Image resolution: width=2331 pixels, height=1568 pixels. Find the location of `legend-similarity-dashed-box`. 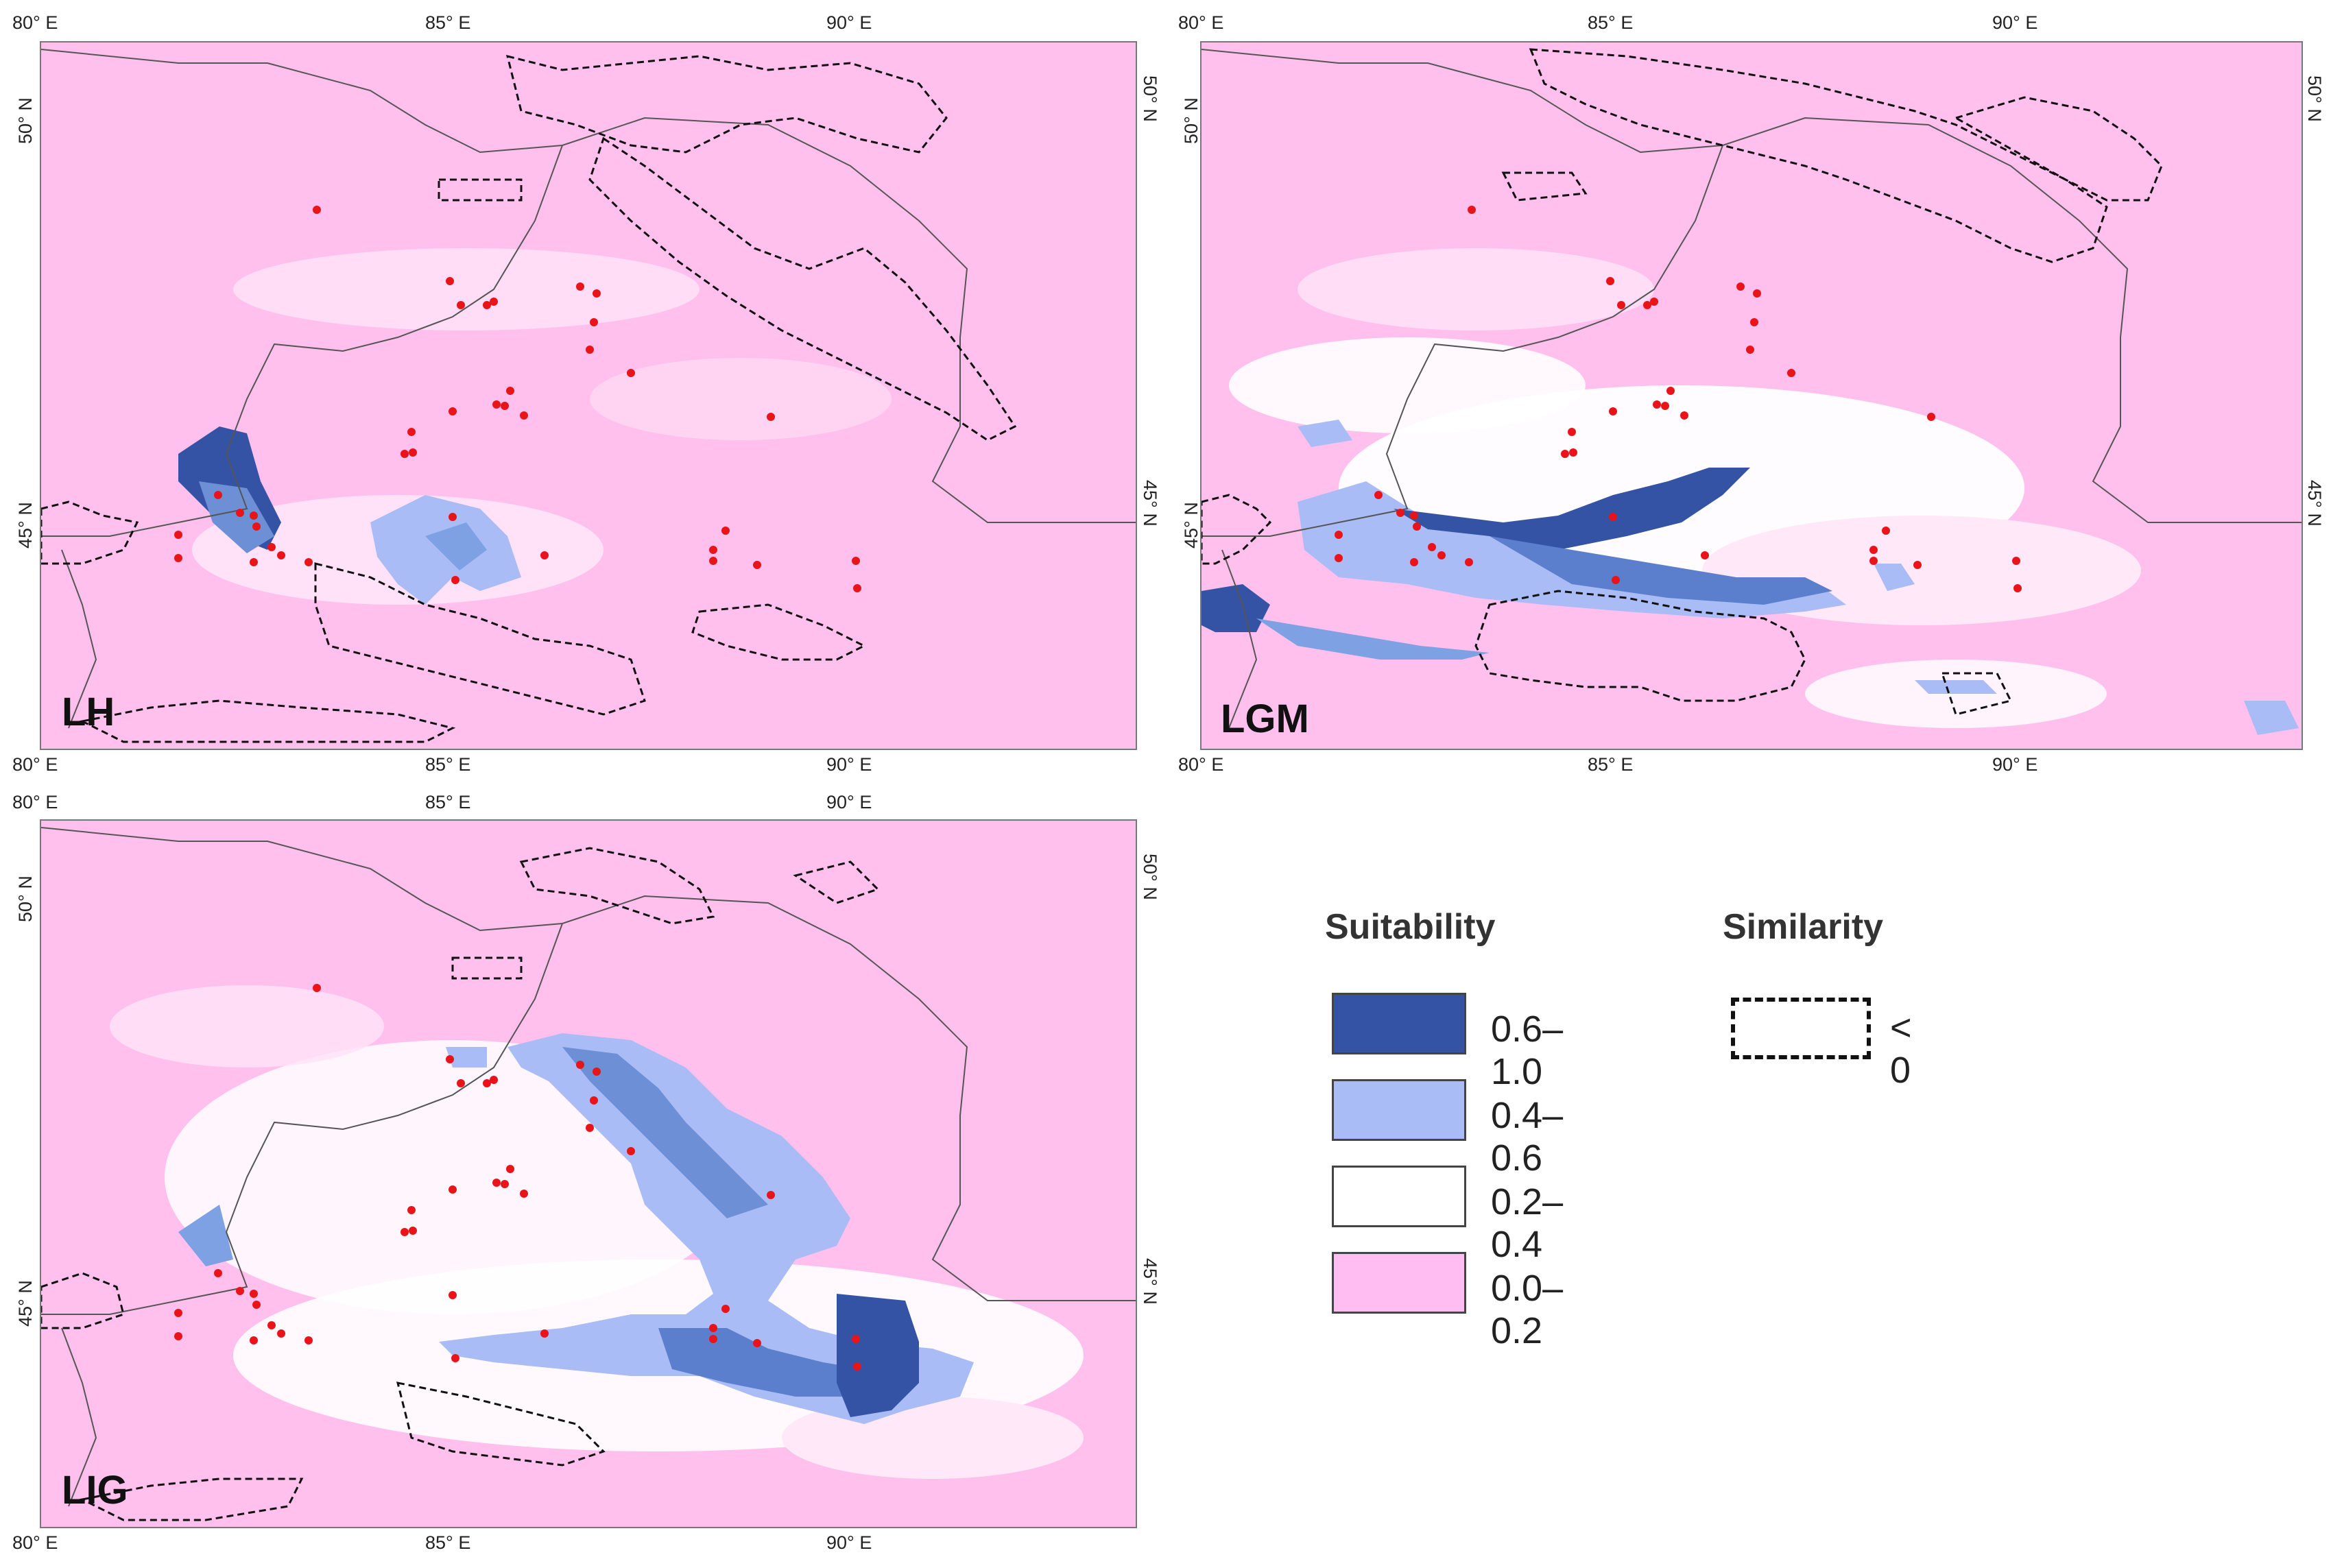

legend-similarity-dashed-box is located at coordinates (1801, 1028).